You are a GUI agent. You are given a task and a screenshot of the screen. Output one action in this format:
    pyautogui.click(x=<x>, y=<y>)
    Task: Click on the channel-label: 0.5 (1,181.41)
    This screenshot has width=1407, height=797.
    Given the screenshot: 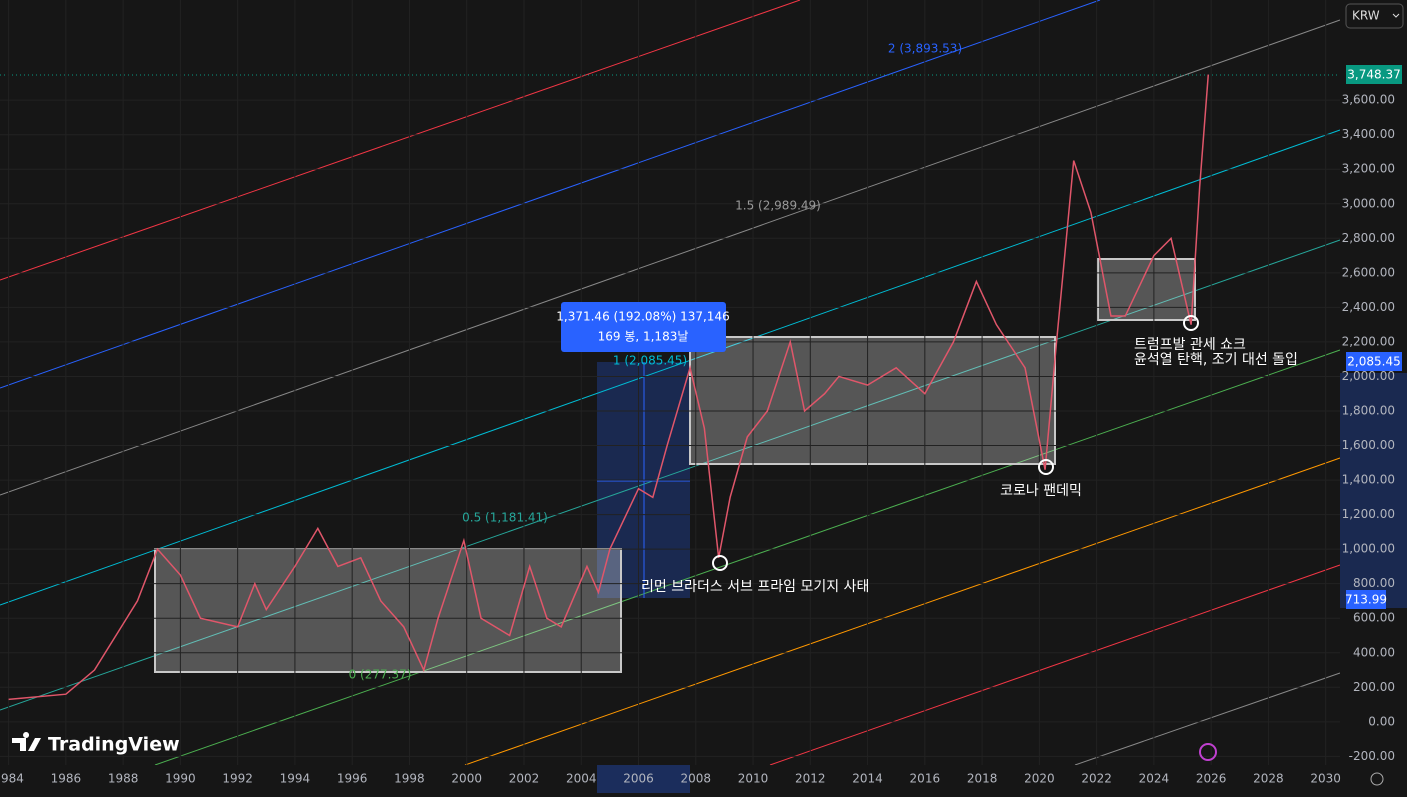 What is the action you would take?
    pyautogui.click(x=505, y=518)
    